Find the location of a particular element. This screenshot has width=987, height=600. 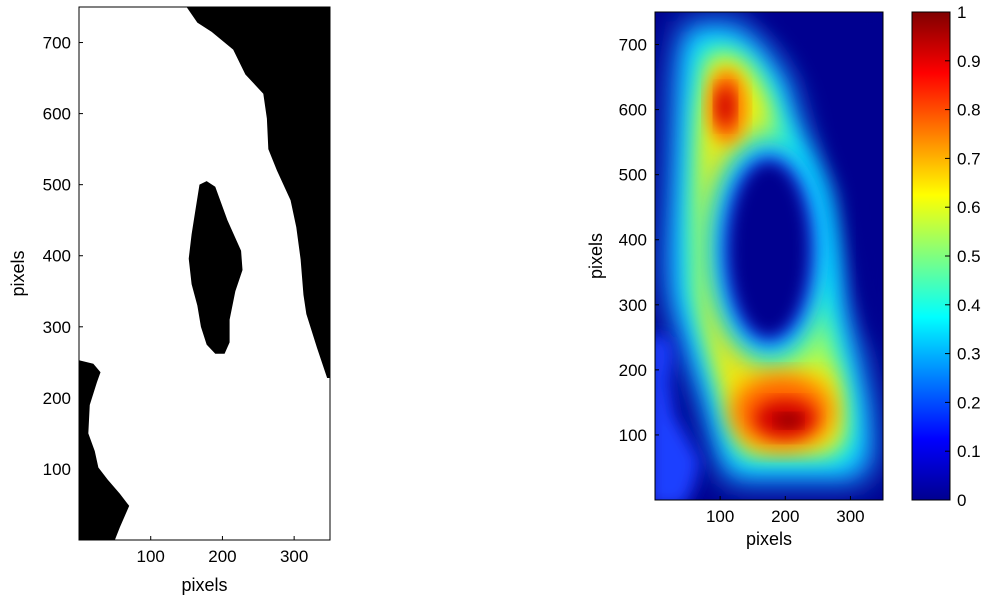

heatmap-x-axis-label: pixels is located at coordinates (769, 539).